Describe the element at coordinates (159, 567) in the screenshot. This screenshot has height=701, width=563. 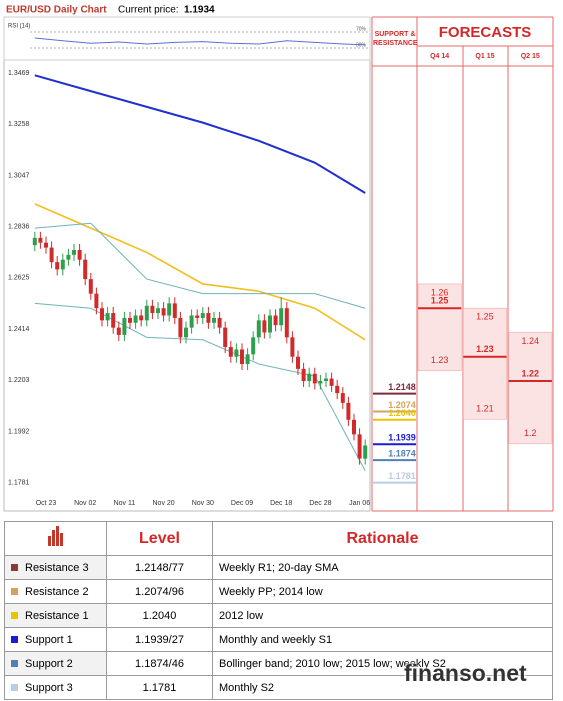
I see `cell-text: 1.2148/77` at that location.